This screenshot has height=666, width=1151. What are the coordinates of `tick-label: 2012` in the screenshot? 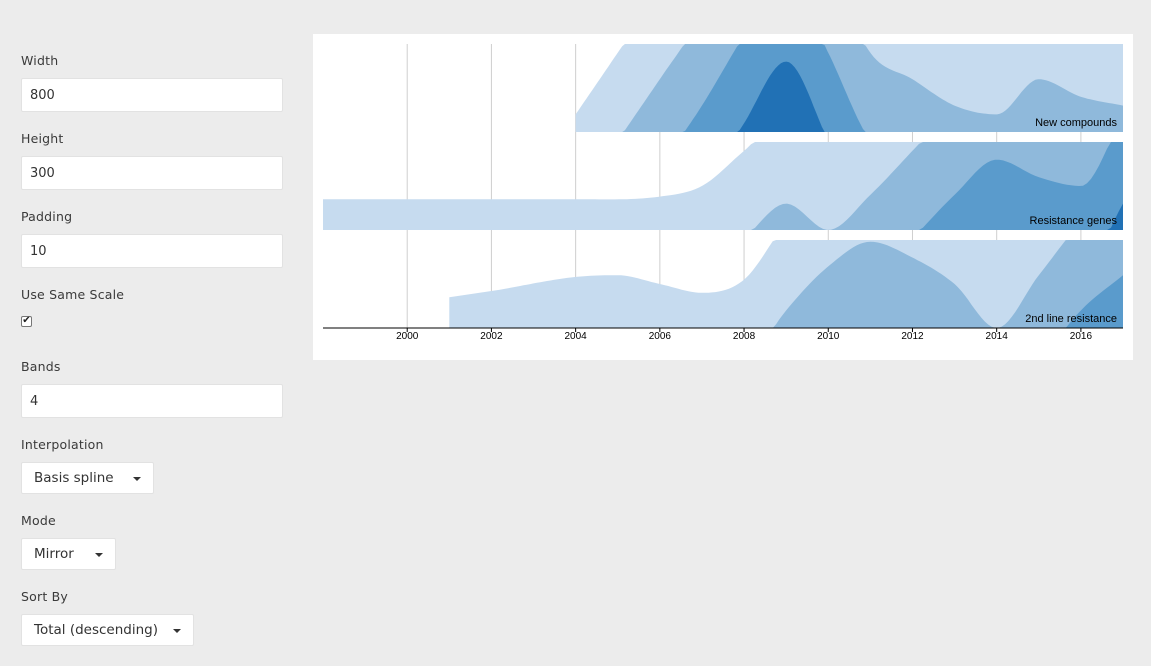 It's located at (912, 336).